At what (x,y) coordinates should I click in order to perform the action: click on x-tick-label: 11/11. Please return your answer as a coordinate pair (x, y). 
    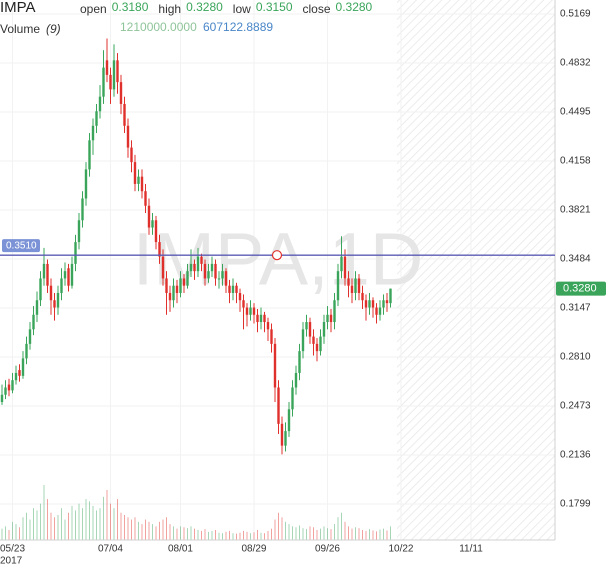
    Looking at the image, I should click on (471, 549).